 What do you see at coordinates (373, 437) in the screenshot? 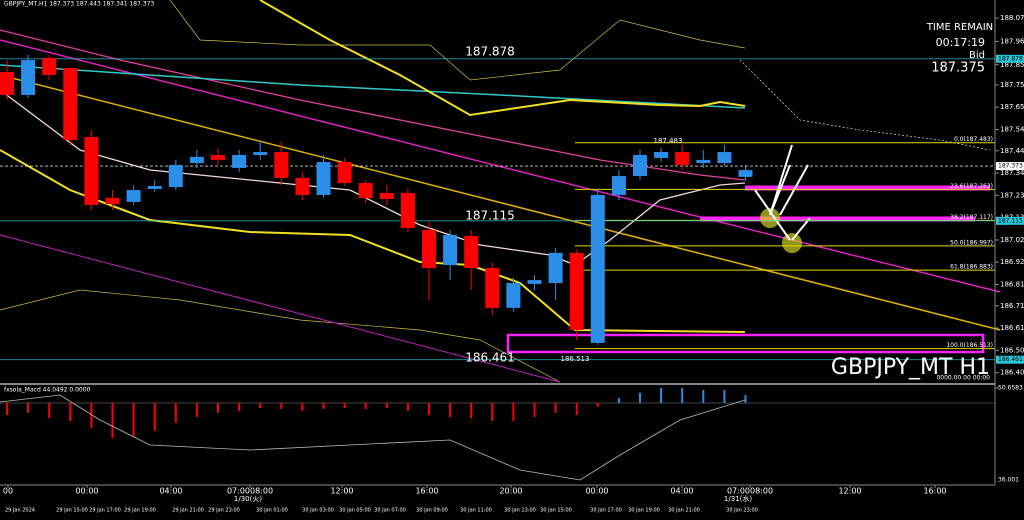
I see `macd-signal` at bounding box center [373, 437].